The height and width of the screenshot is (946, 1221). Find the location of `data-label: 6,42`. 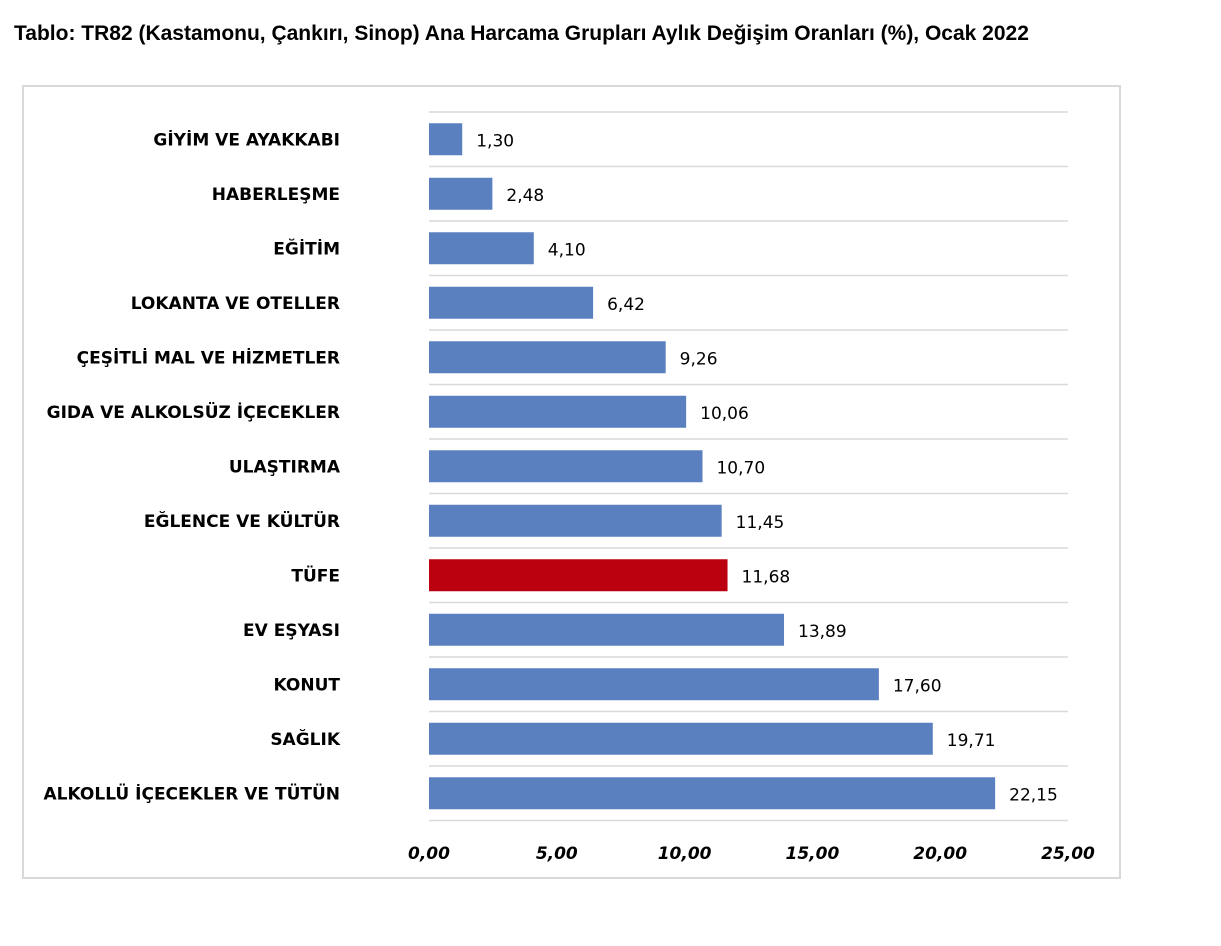

data-label: 6,42 is located at coordinates (626, 305).